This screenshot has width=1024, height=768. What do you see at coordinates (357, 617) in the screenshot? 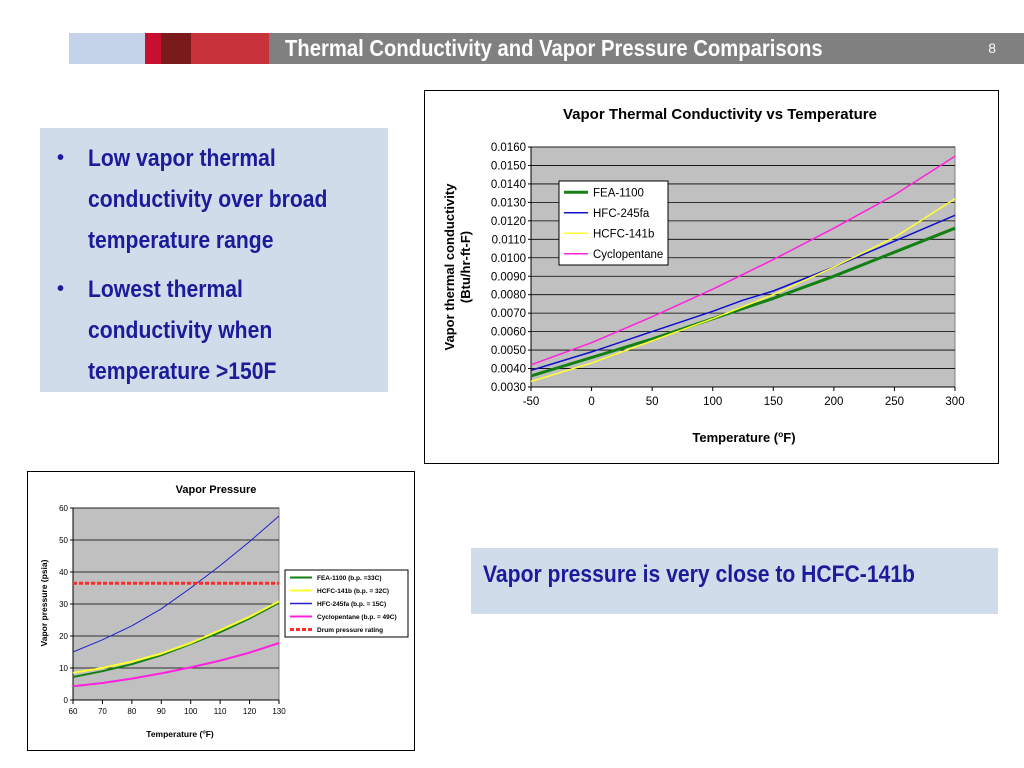
I see `legend-label: Cyclopentane (b.p. = 49C)` at bounding box center [357, 617].